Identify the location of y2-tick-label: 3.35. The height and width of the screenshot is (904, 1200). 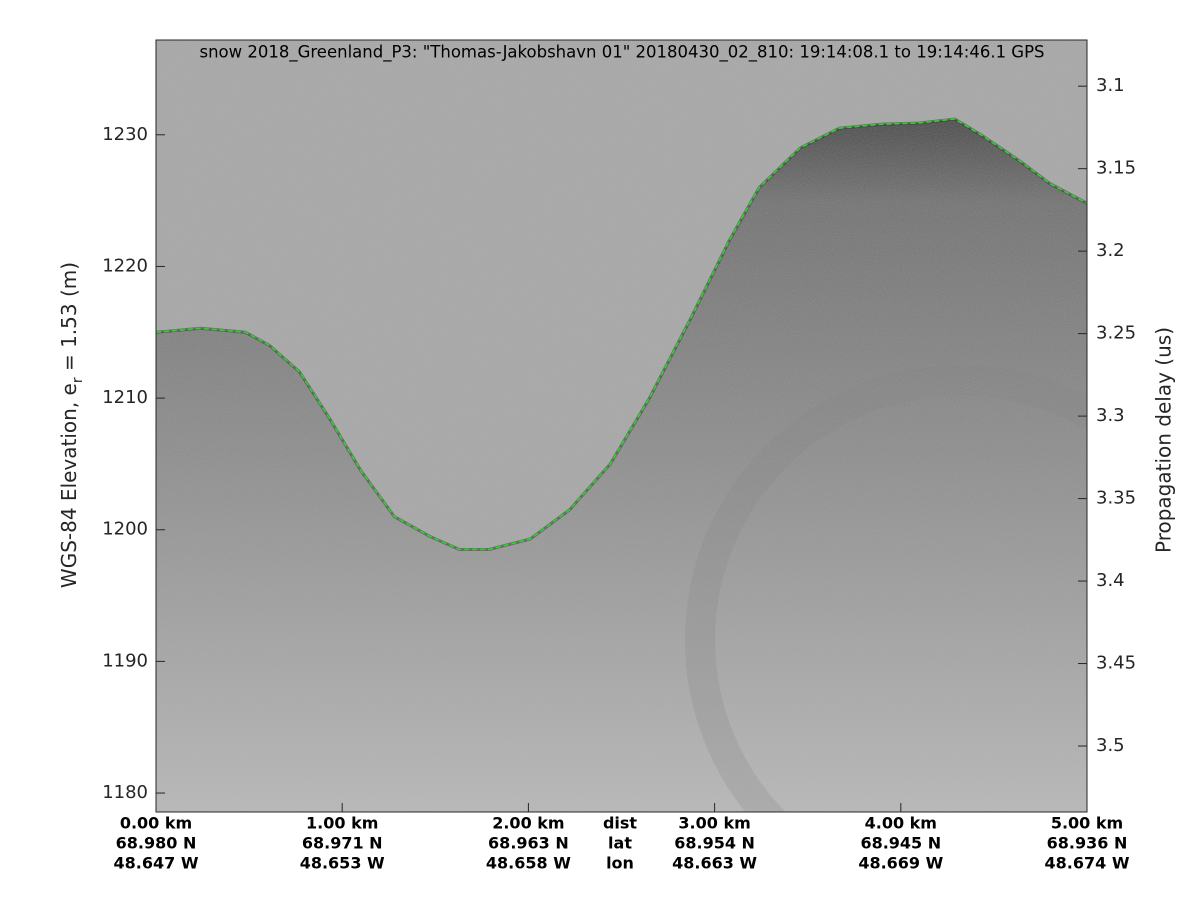
(1116, 498).